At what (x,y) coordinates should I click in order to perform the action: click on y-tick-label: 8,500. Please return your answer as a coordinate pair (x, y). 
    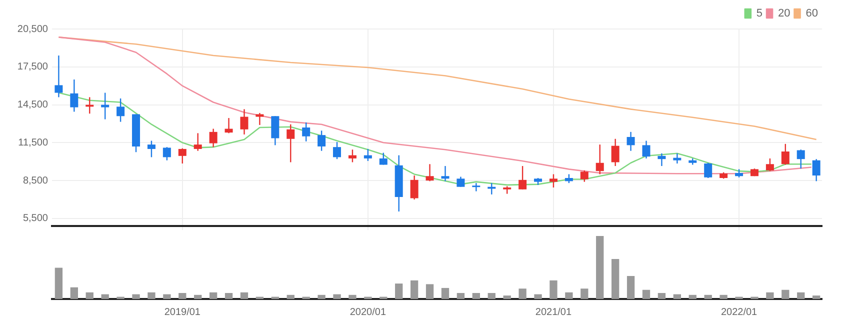
    Looking at the image, I should click on (35, 180).